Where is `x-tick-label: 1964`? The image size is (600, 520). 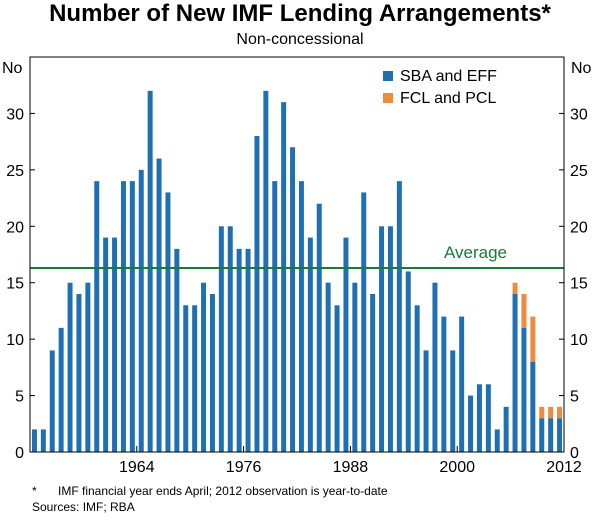 x-tick-label: 1964 is located at coordinates (137, 467).